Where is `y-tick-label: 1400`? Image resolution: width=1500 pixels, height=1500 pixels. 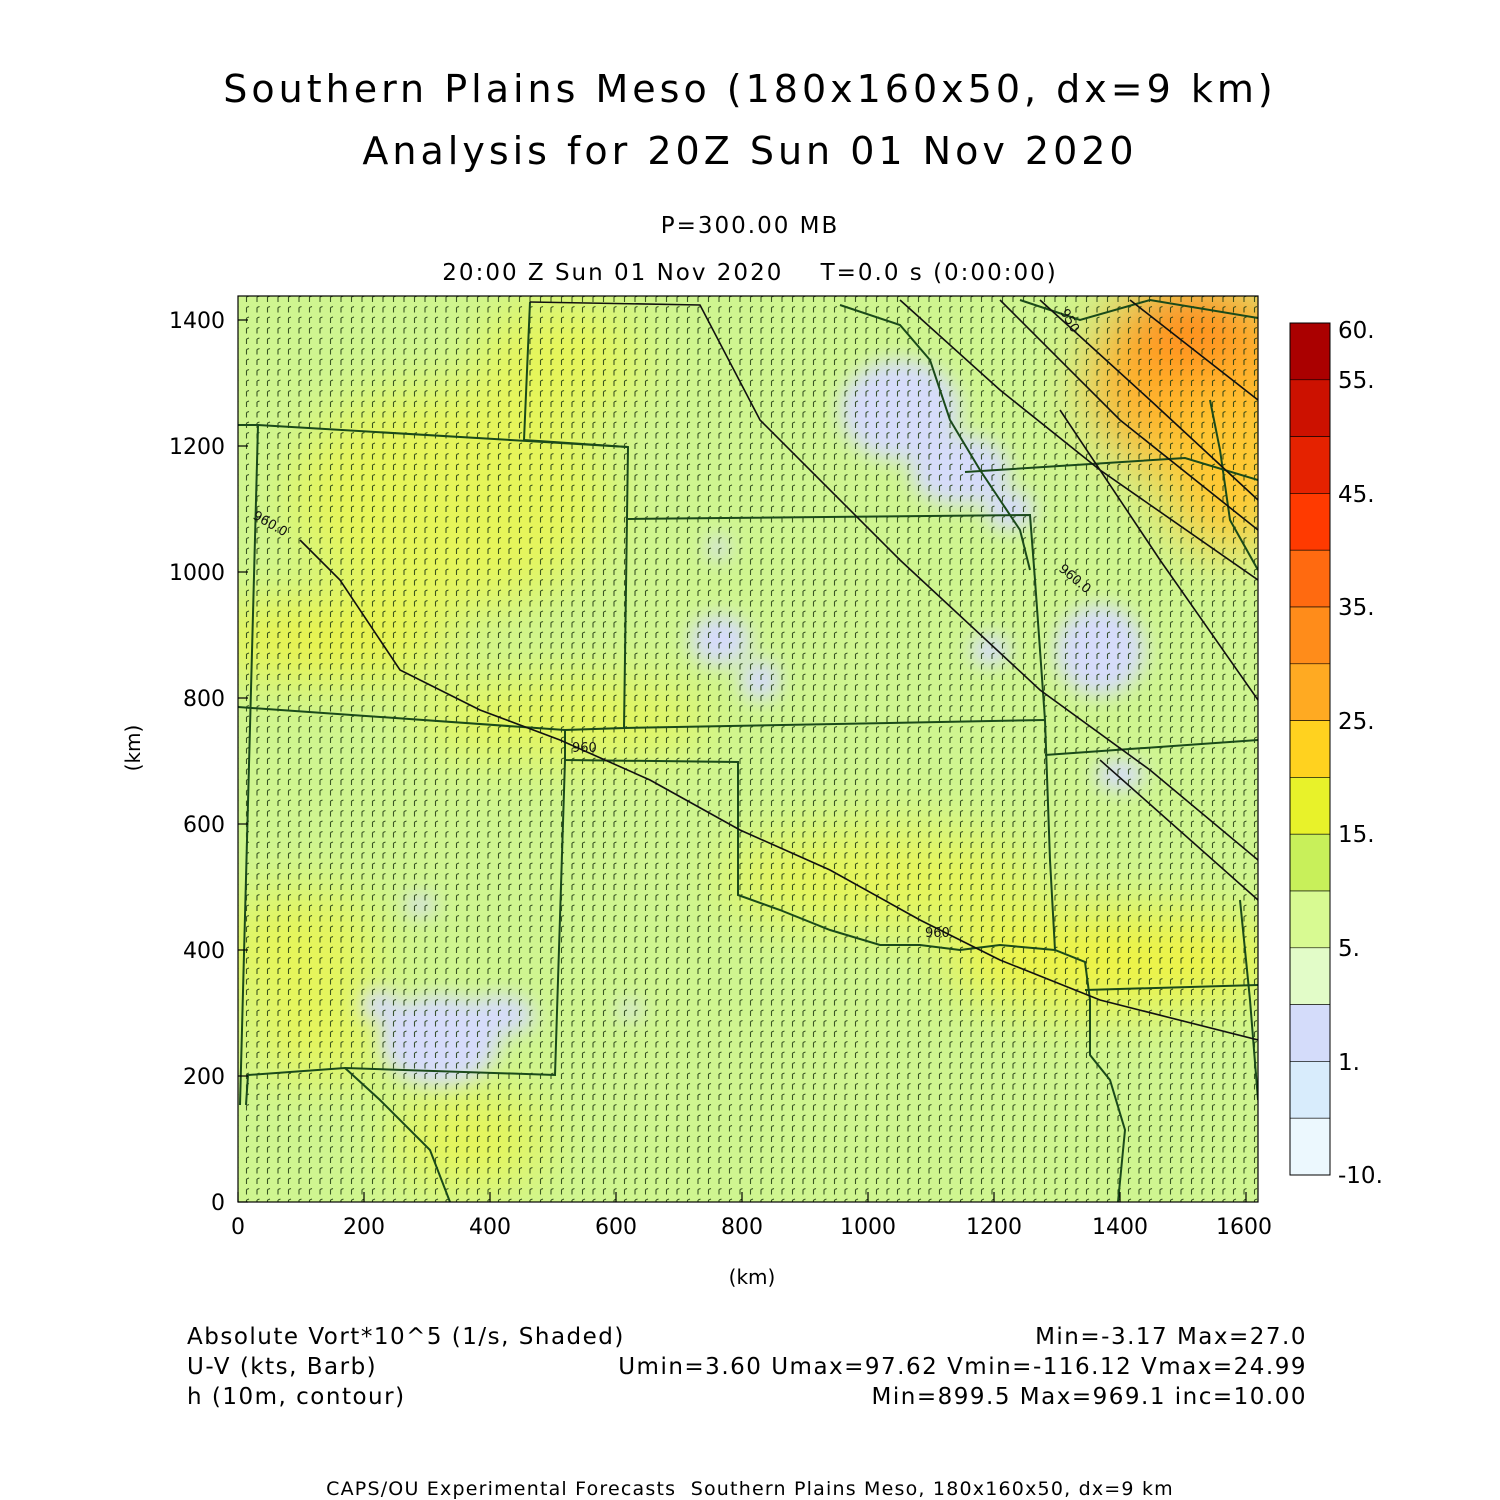 y-tick-label: 1400 is located at coordinates (197, 321).